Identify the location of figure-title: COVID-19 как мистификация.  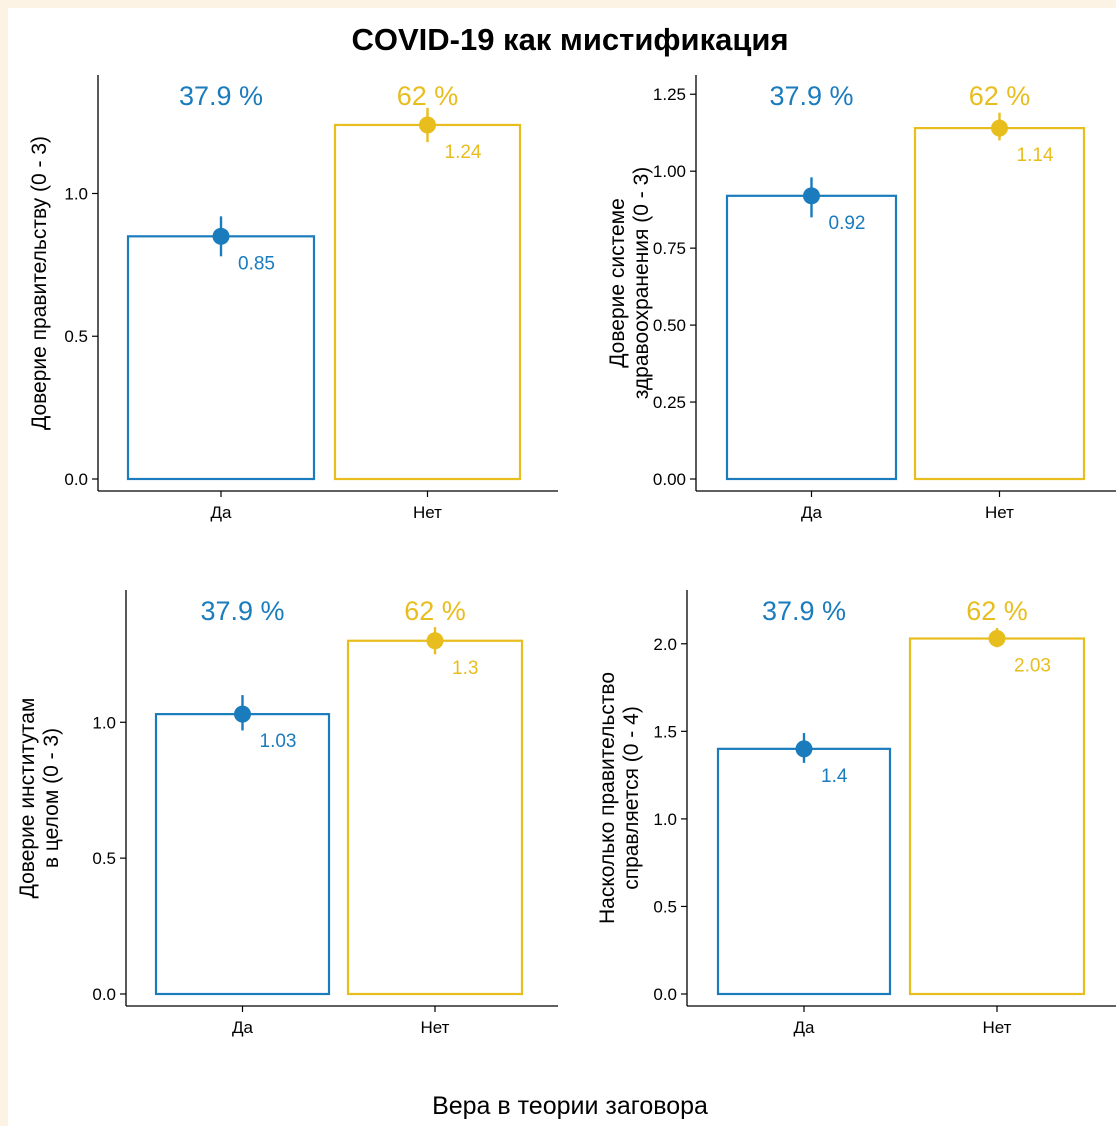
(569, 39).